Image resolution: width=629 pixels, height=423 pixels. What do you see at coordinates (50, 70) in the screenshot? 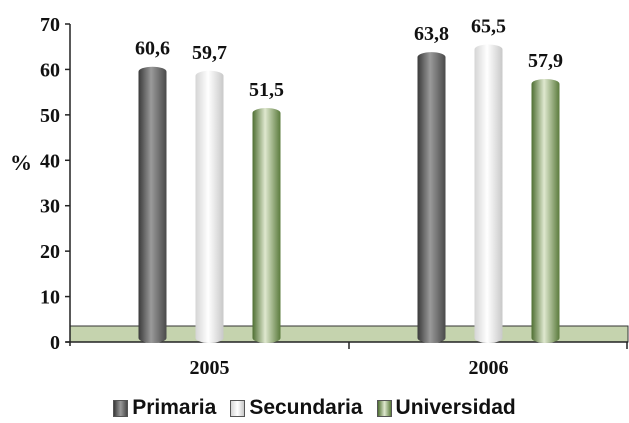
I see `y-tick-label: 60` at bounding box center [50, 70].